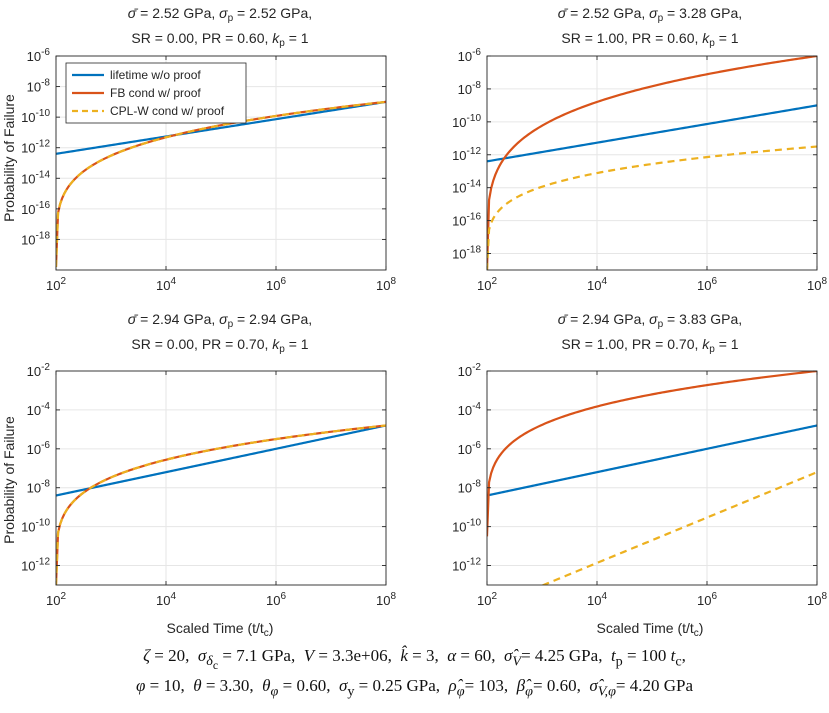 This screenshot has height=713, width=829. I want to click on svg-text: σ̄ = 2.94 GPa, σp = 2.94 GPa,, so click(220, 320).